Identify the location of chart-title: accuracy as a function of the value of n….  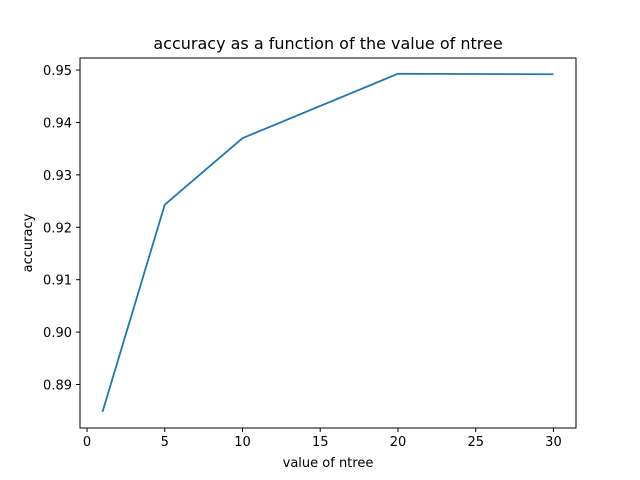
(327, 43).